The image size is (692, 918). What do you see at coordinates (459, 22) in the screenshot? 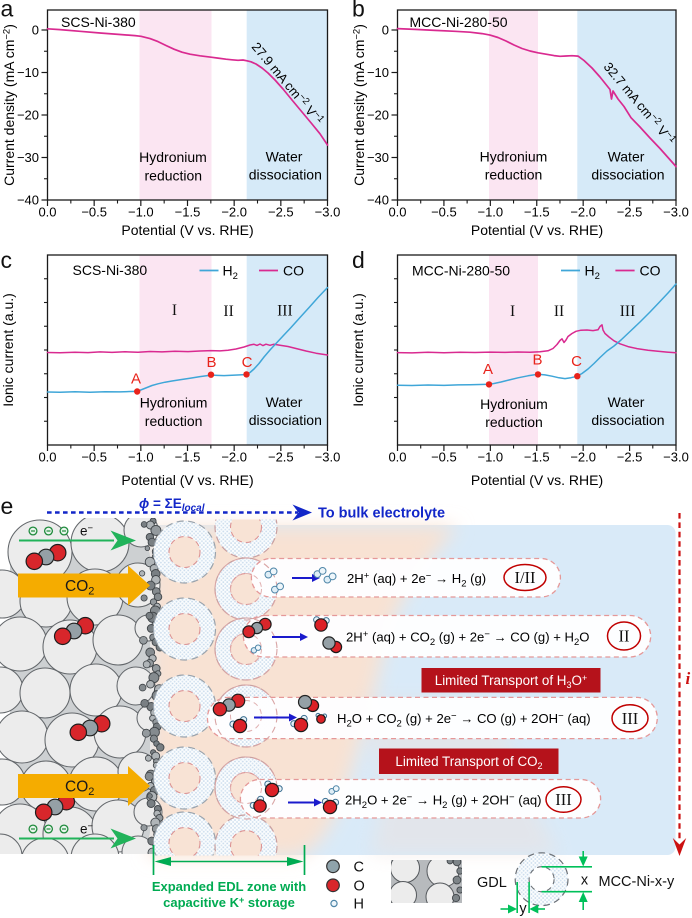
I see `svg-text: MCC-Ni-280-50` at bounding box center [459, 22].